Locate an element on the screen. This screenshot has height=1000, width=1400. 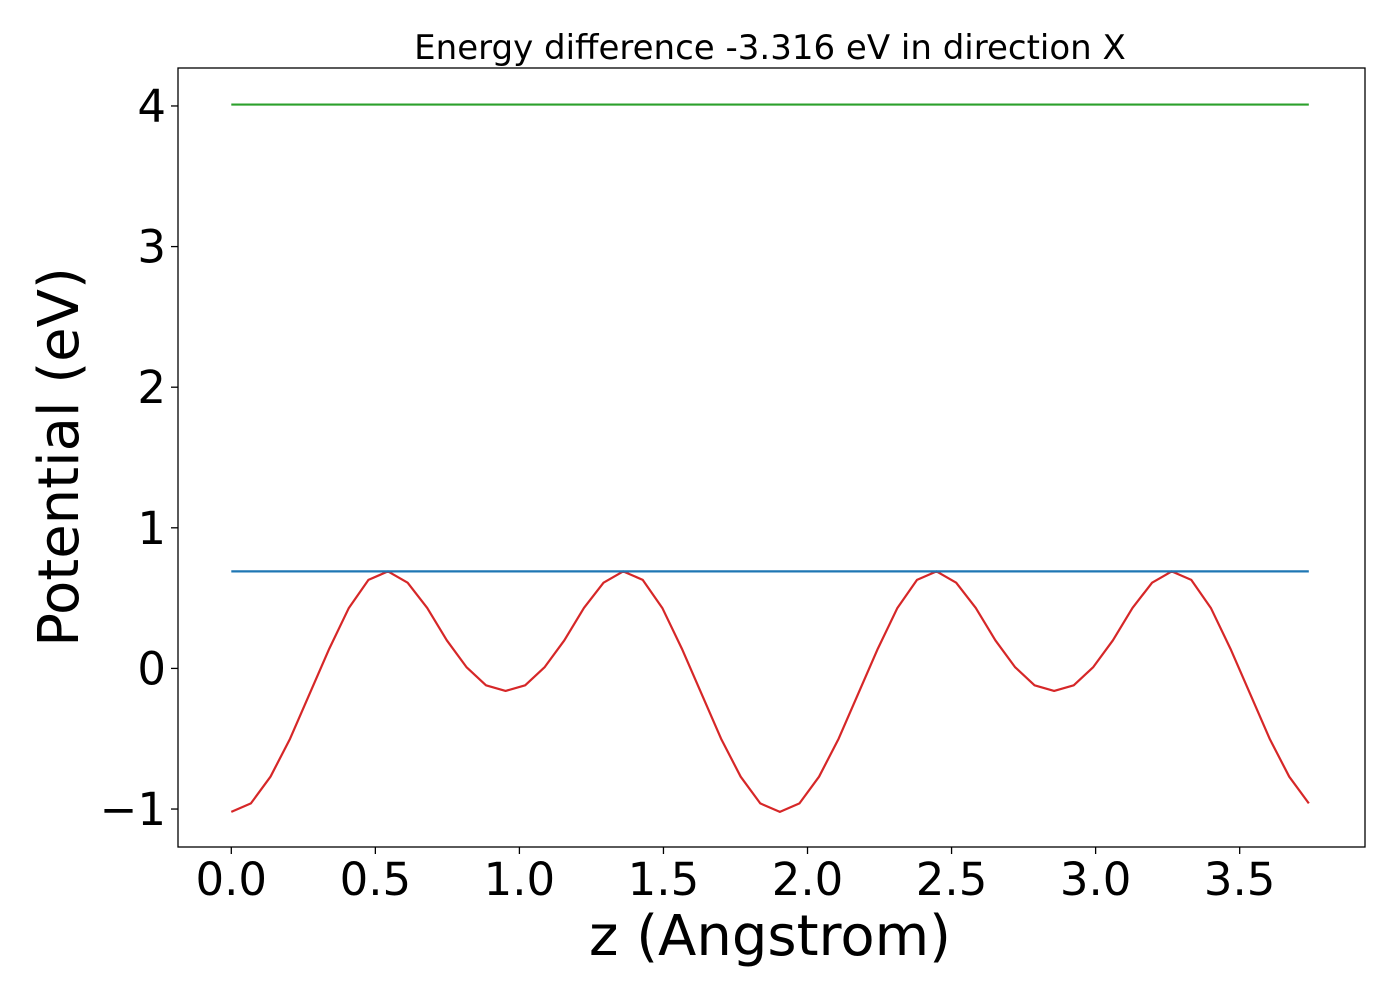
y-tick-label: 2 is located at coordinates (151, 387).